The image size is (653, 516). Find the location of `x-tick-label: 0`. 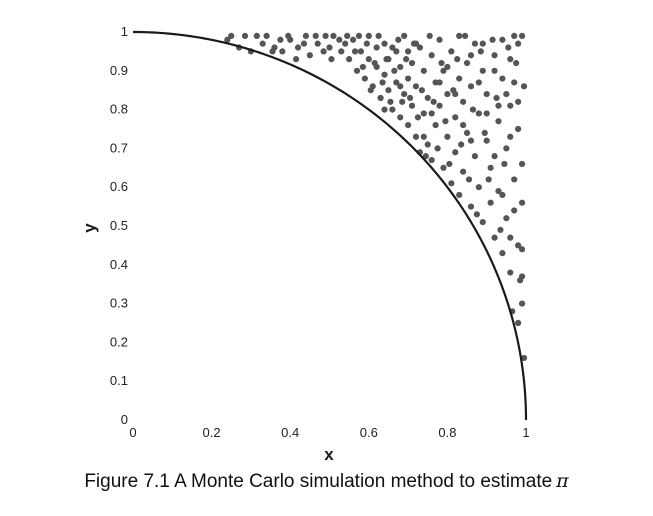

x-tick-label: 0 is located at coordinates (132, 432).